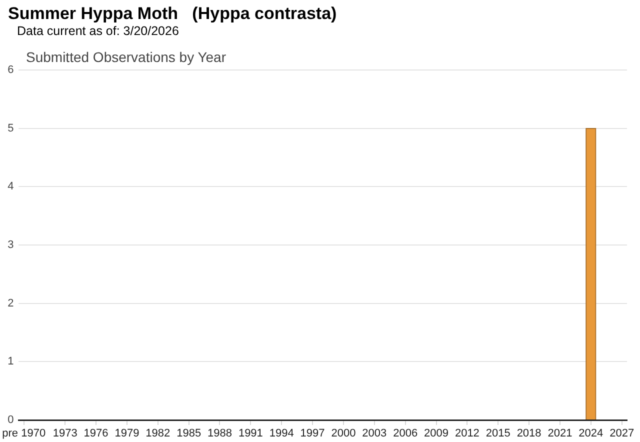 The width and height of the screenshot is (640, 442). I want to click on x-tick-label: 1982, so click(158, 434).